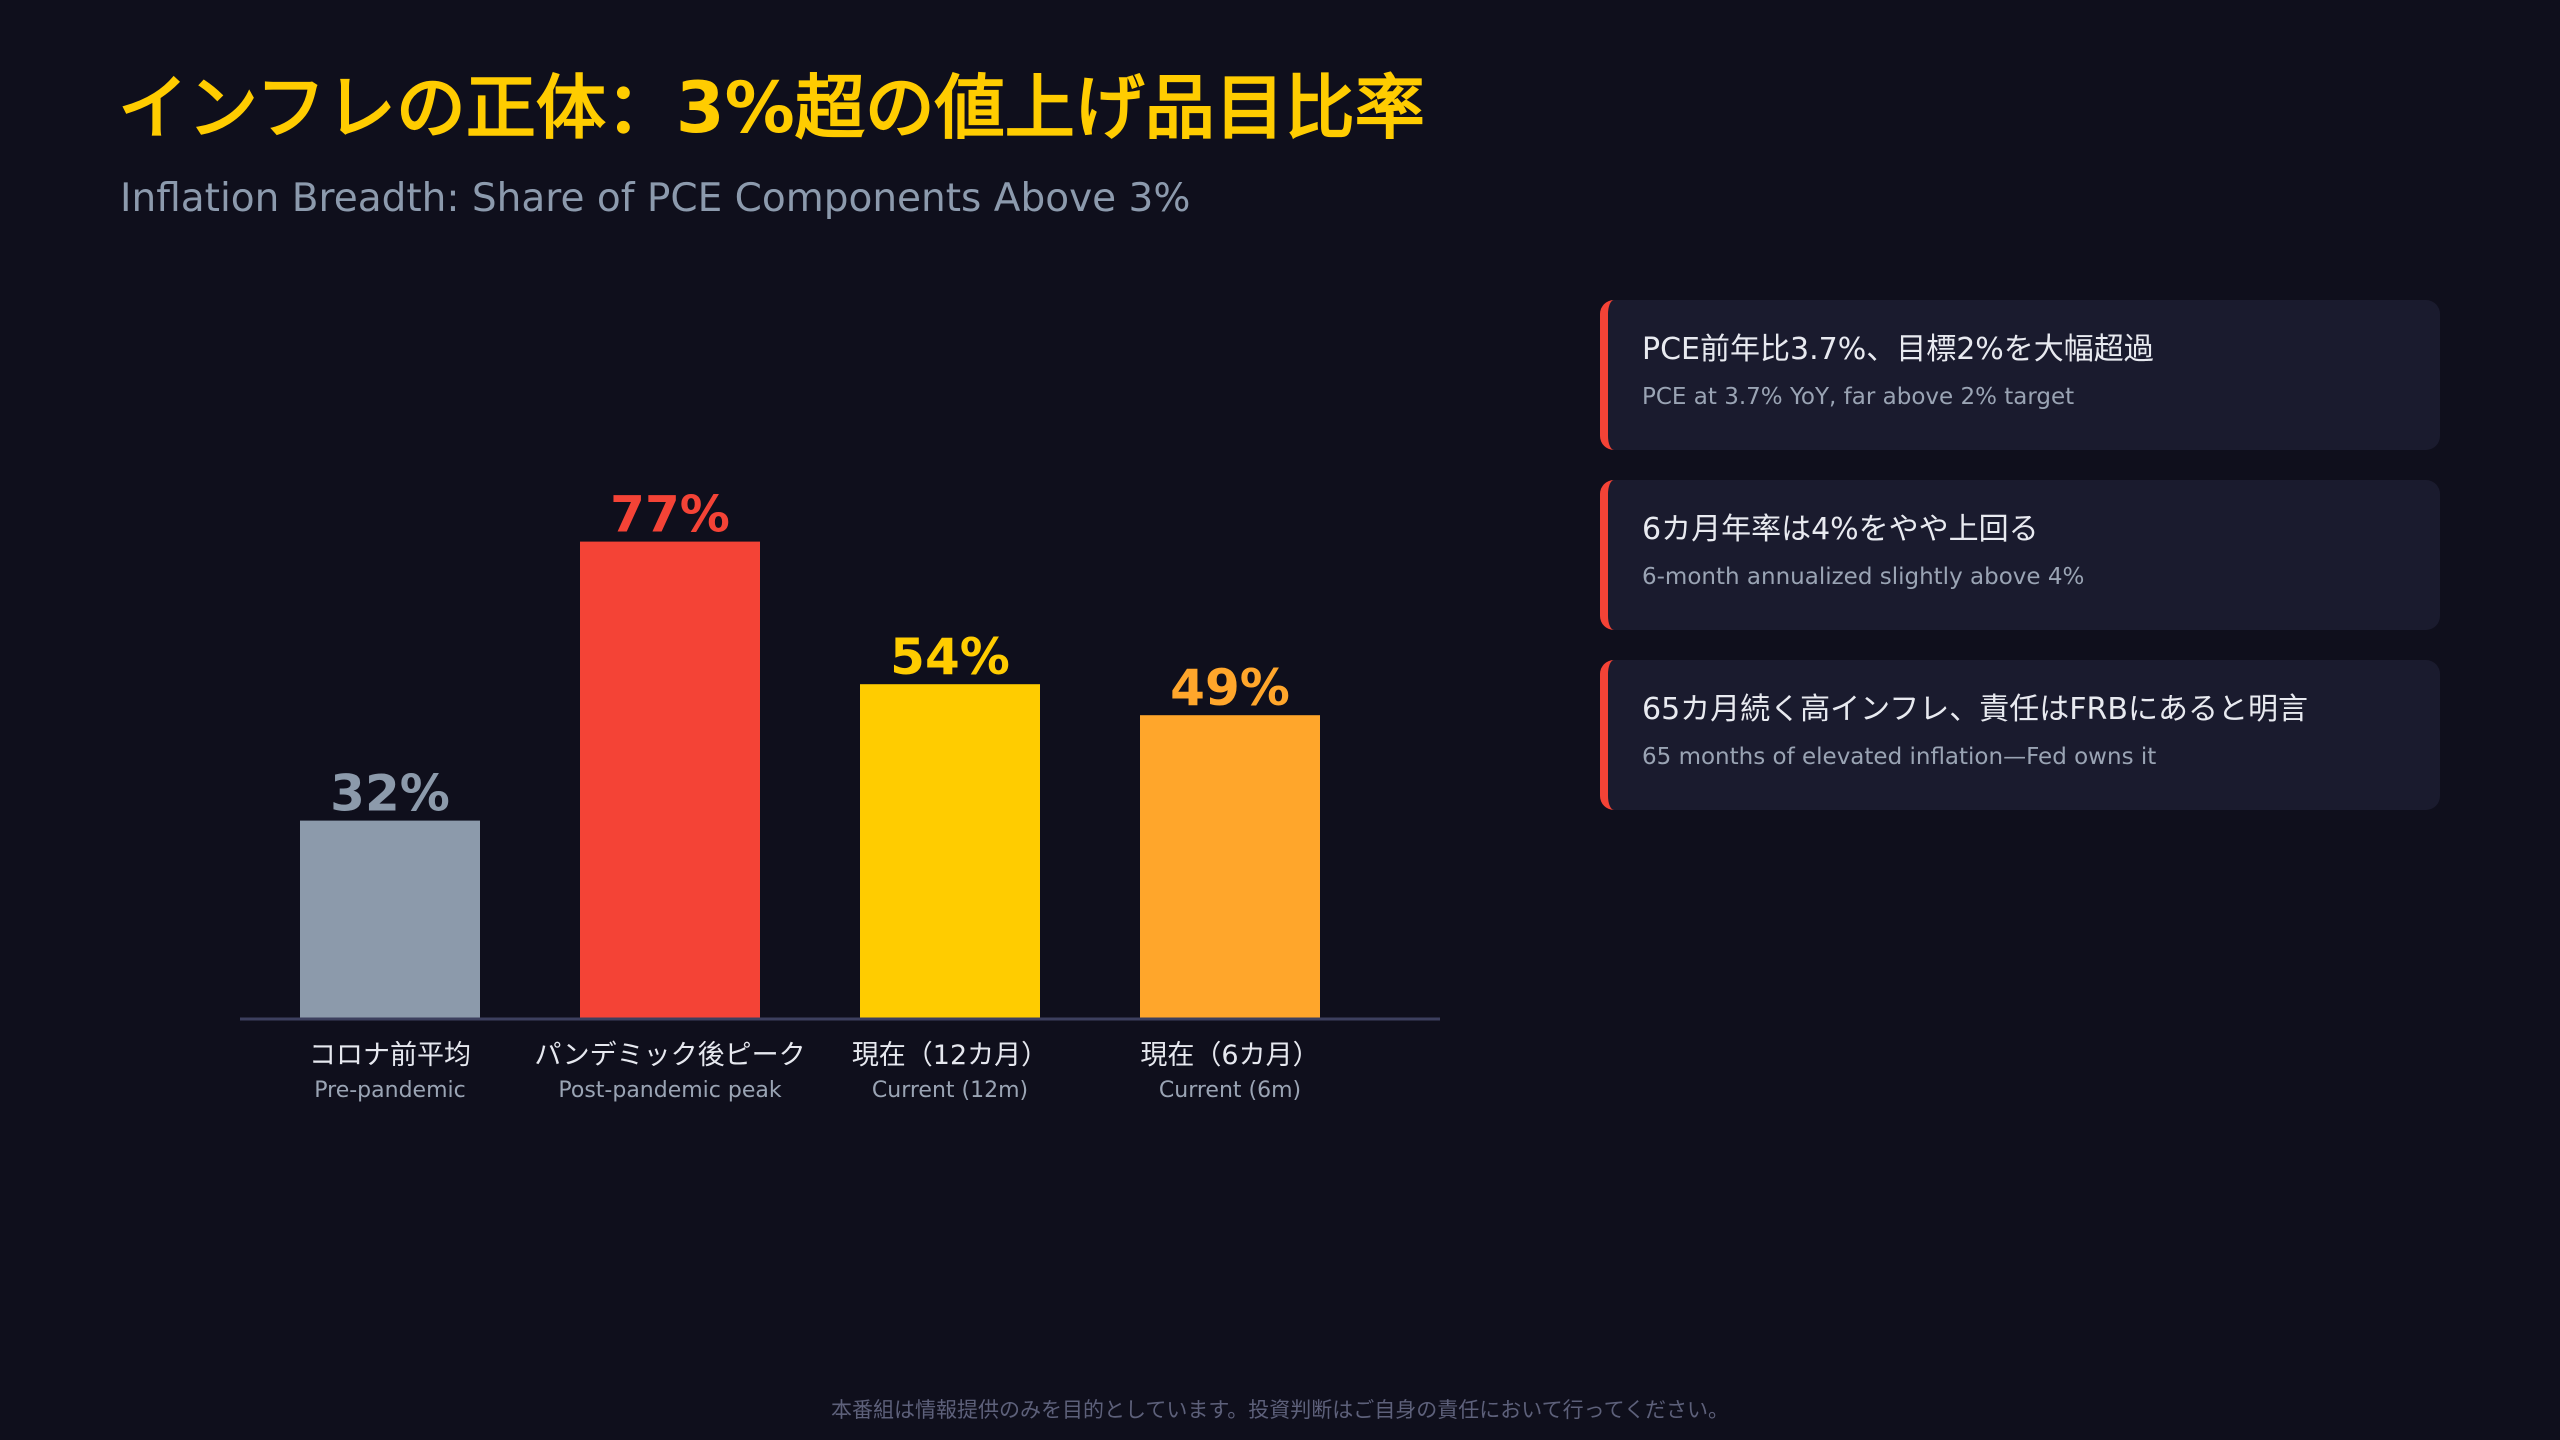  I want to click on category-label-en: Pre-pandemic, so click(389, 1090).